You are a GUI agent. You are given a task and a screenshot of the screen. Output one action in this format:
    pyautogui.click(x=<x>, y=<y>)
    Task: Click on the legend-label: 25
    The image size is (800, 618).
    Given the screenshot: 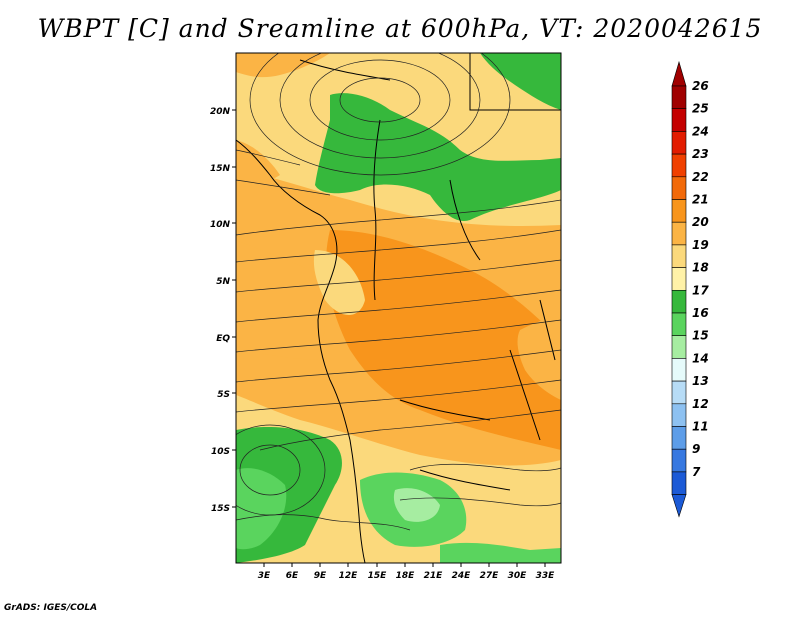 What is the action you would take?
    pyautogui.click(x=700, y=109)
    